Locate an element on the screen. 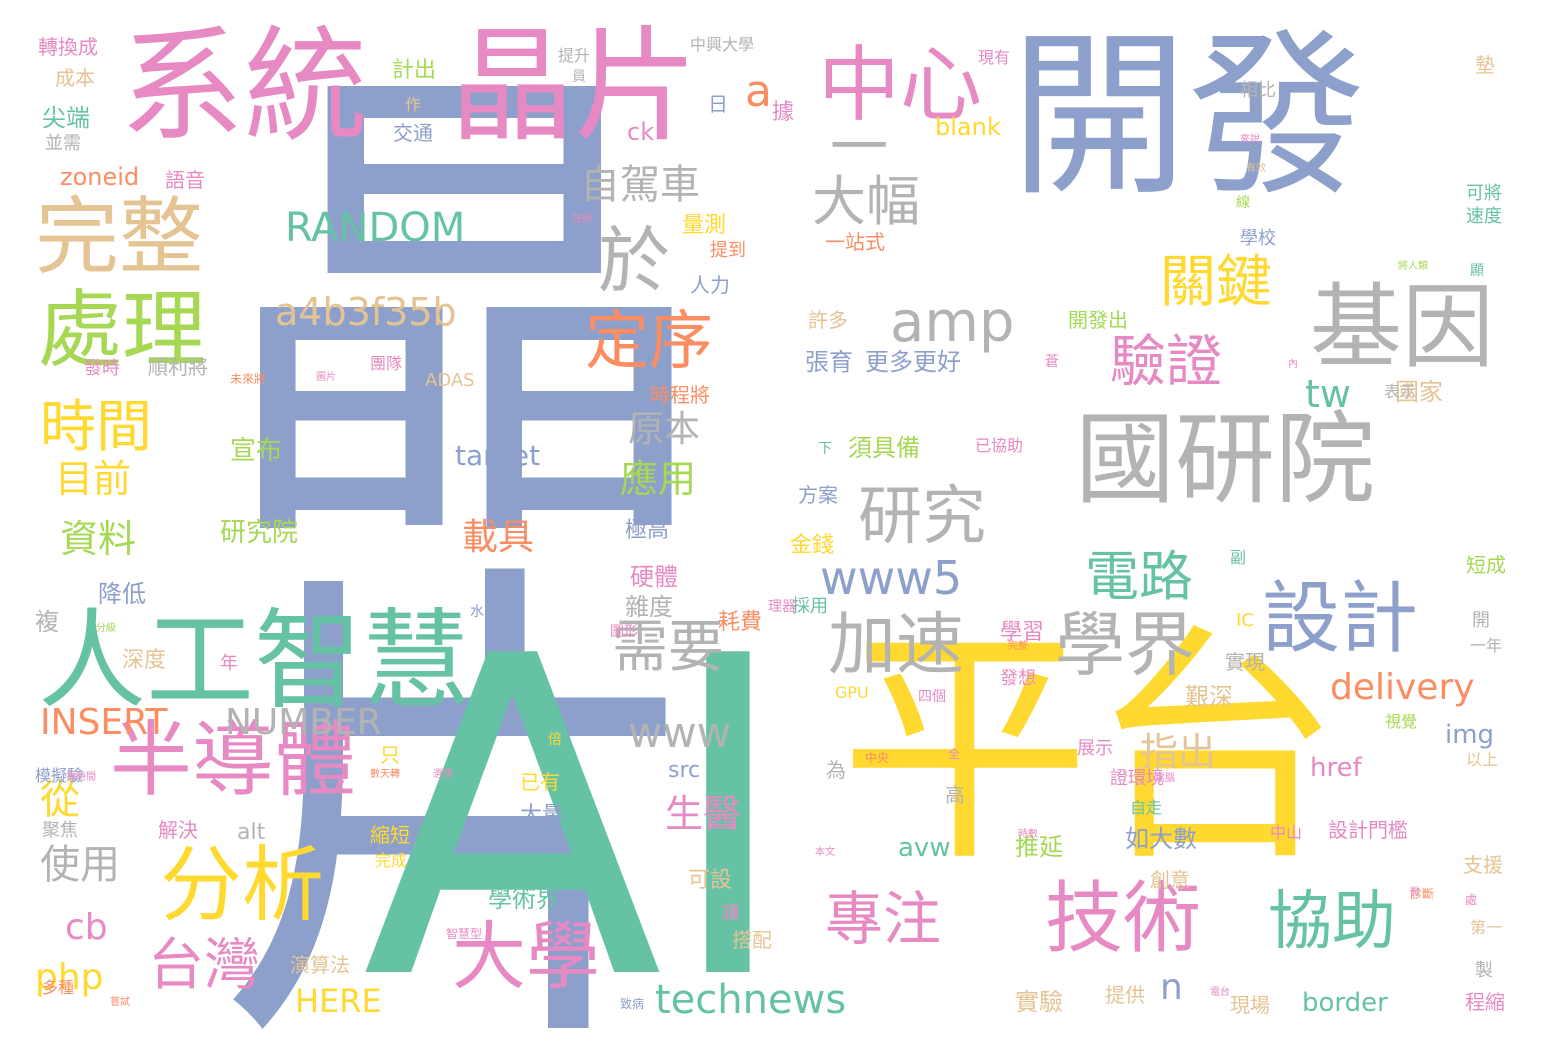 The width and height of the screenshot is (1548, 1052). word-42: delivery is located at coordinates (1402, 687).